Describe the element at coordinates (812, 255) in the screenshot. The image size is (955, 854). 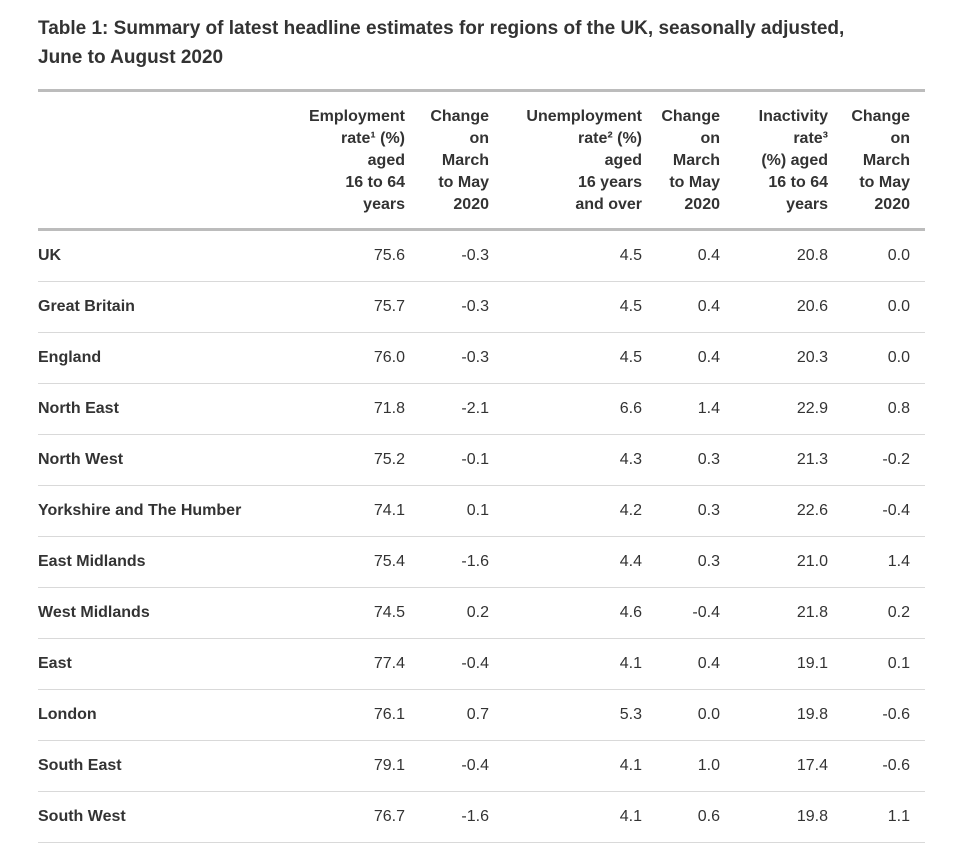
I see `value-cell: 20.8` at that location.